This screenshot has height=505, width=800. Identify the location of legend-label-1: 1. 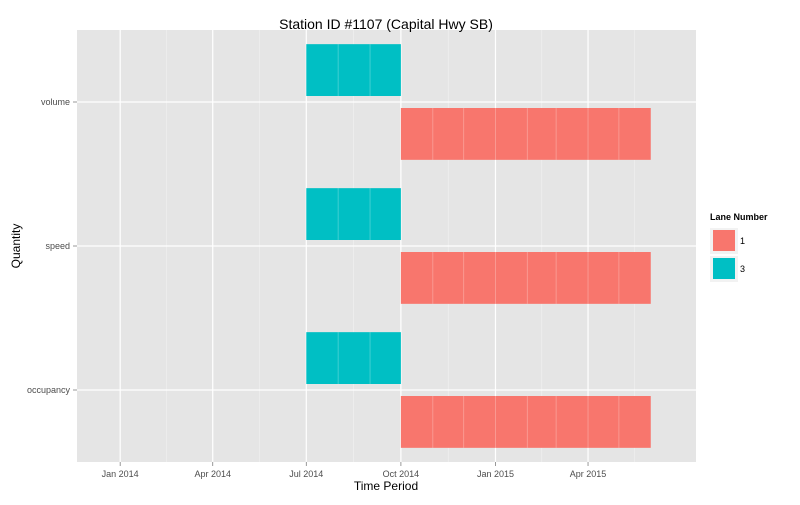
(742, 241).